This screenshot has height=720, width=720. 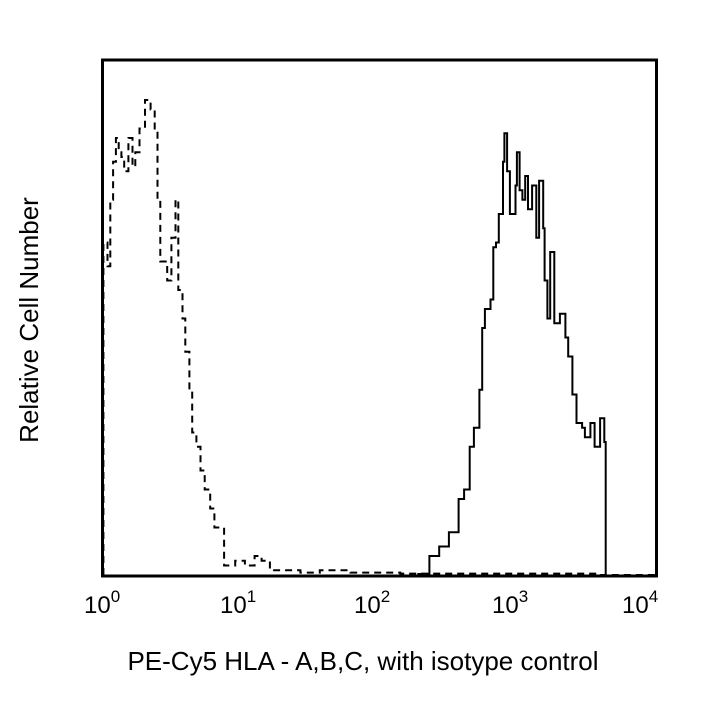 I want to click on y-axis-title: Relative Cell Number, so click(x=29, y=320).